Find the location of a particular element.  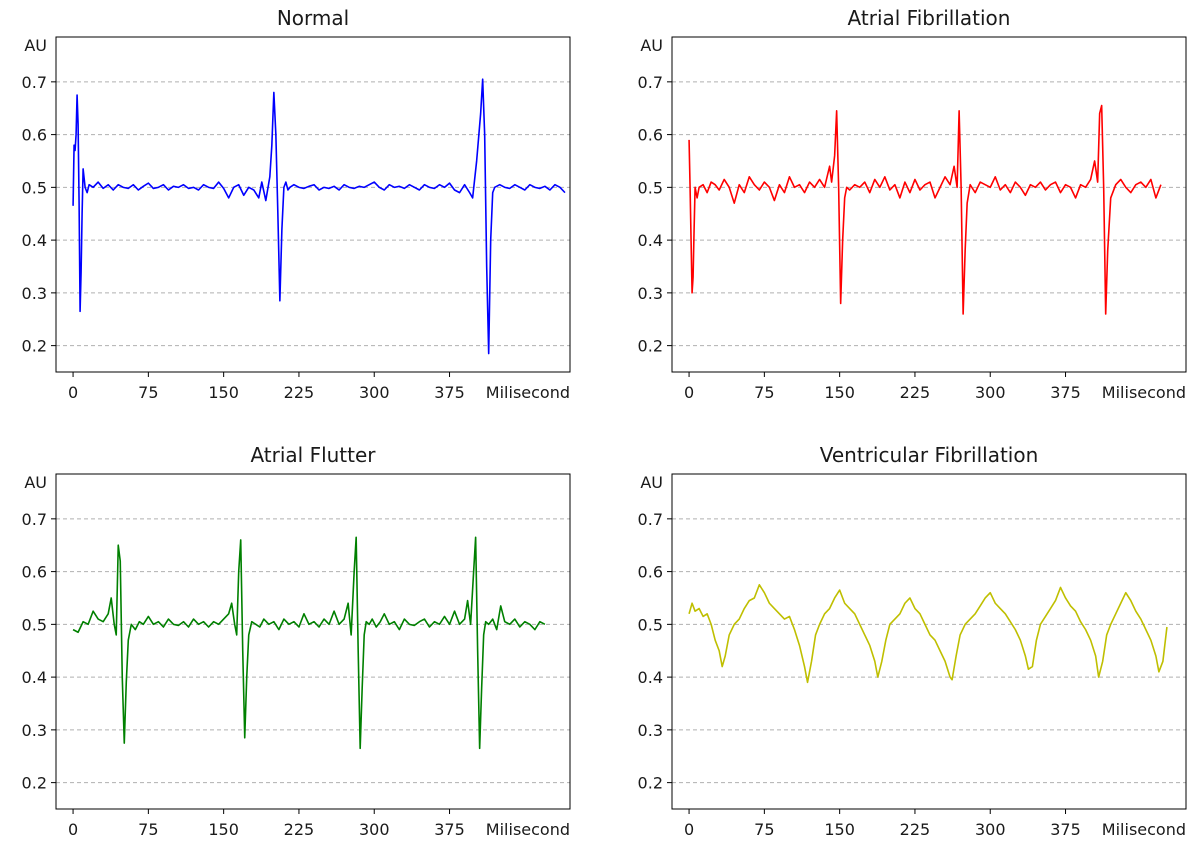

series-line-atrial-flutter is located at coordinates (309, 643).